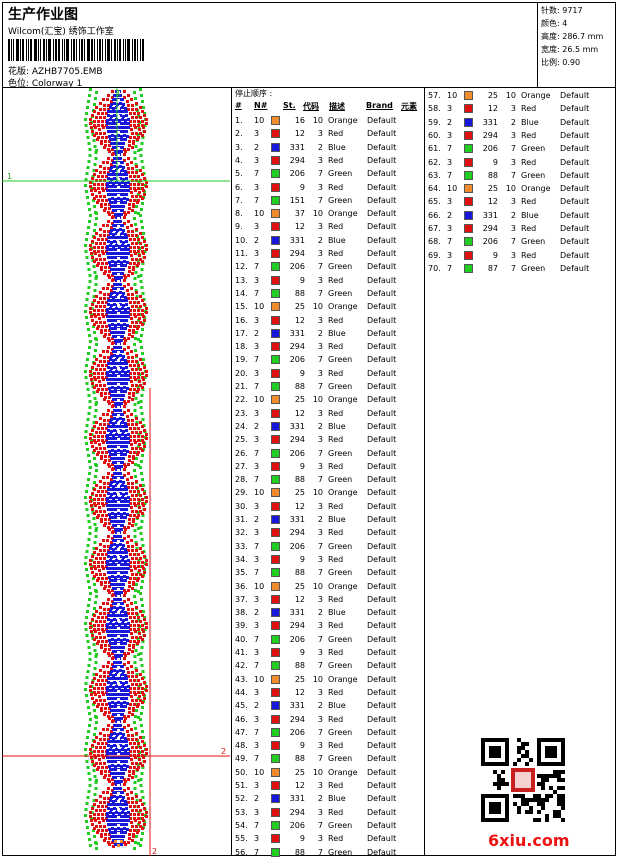  Describe the element at coordinates (302, 746) in the screenshot. I see `thread-code: 9` at that location.